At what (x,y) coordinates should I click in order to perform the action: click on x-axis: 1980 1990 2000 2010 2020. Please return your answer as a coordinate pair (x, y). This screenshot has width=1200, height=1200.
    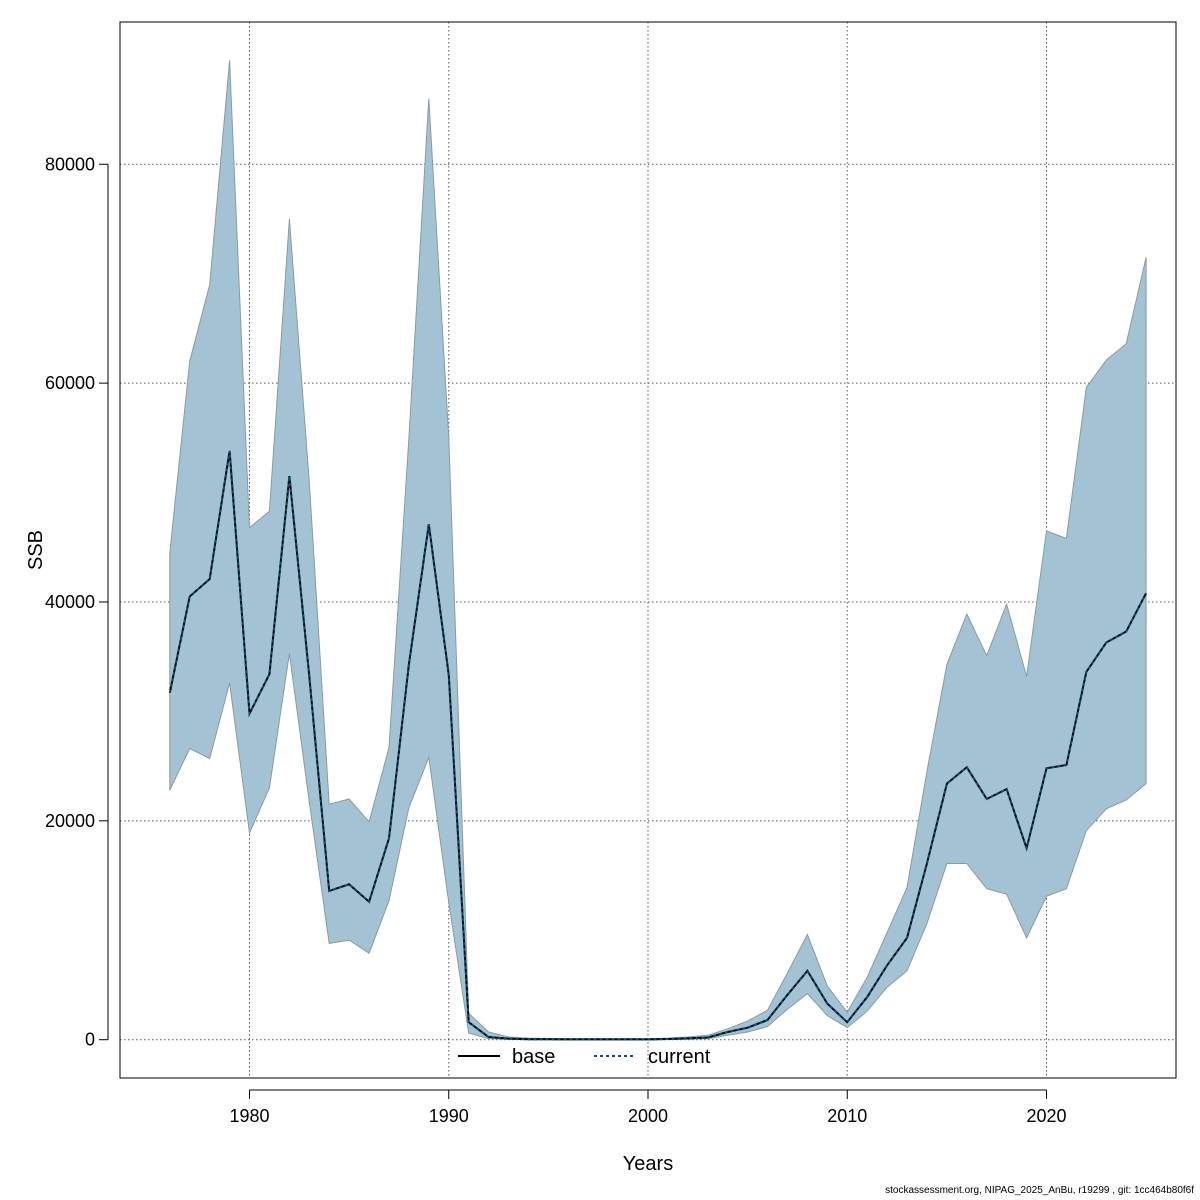
    Looking at the image, I should click on (648, 1107).